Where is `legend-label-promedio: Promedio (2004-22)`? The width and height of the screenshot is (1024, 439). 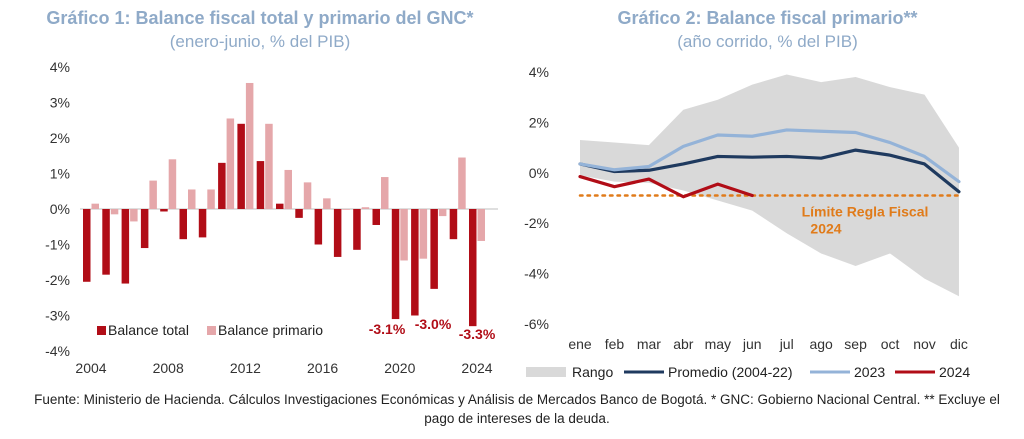
legend-label-promedio: Promedio (2004-22) is located at coordinates (730, 372).